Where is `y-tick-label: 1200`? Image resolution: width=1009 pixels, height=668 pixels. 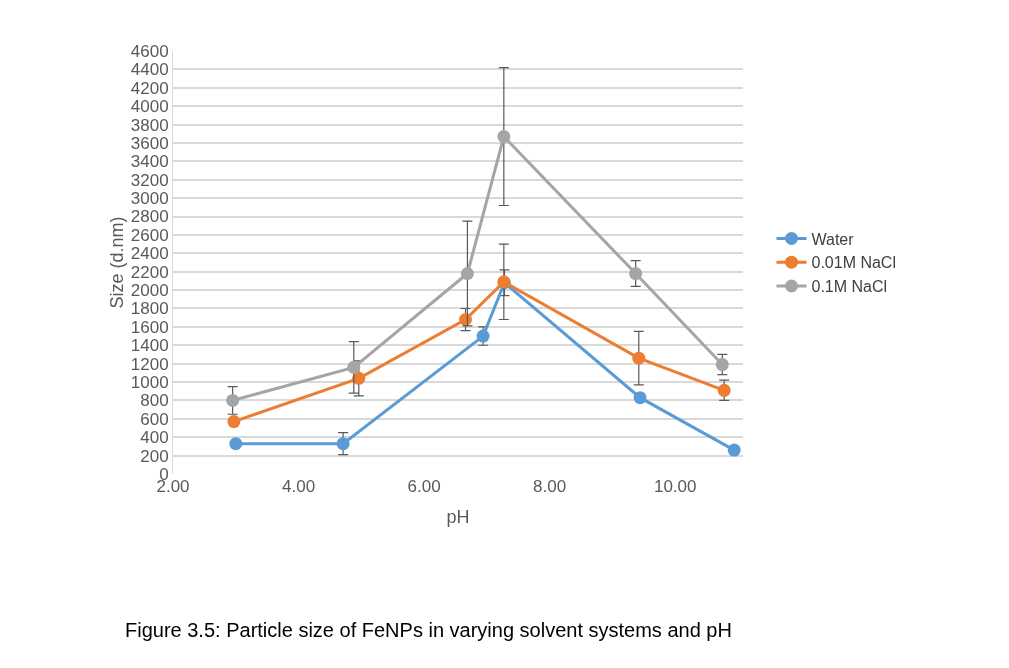
y-tick-label: 1200 is located at coordinates (149, 364).